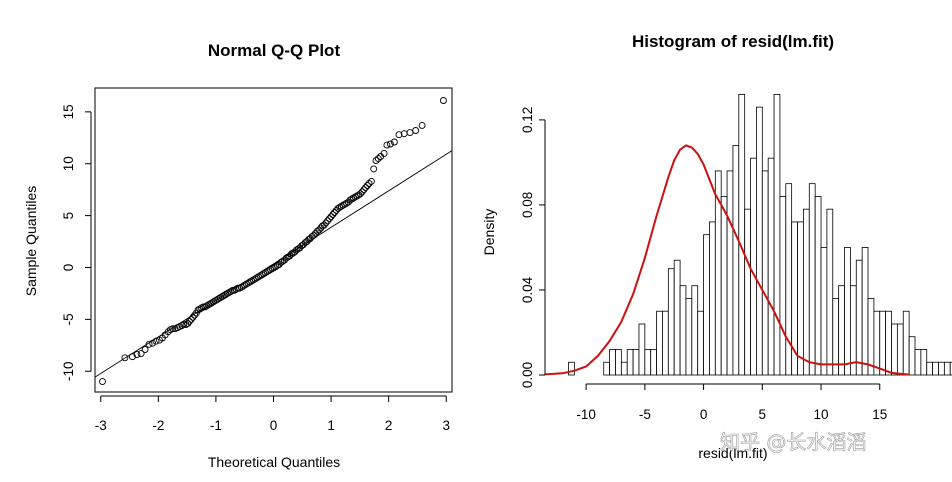 The image size is (952, 482). Describe the element at coordinates (68, 319) in the screenshot. I see `qq-y-tick-label: -5` at that location.